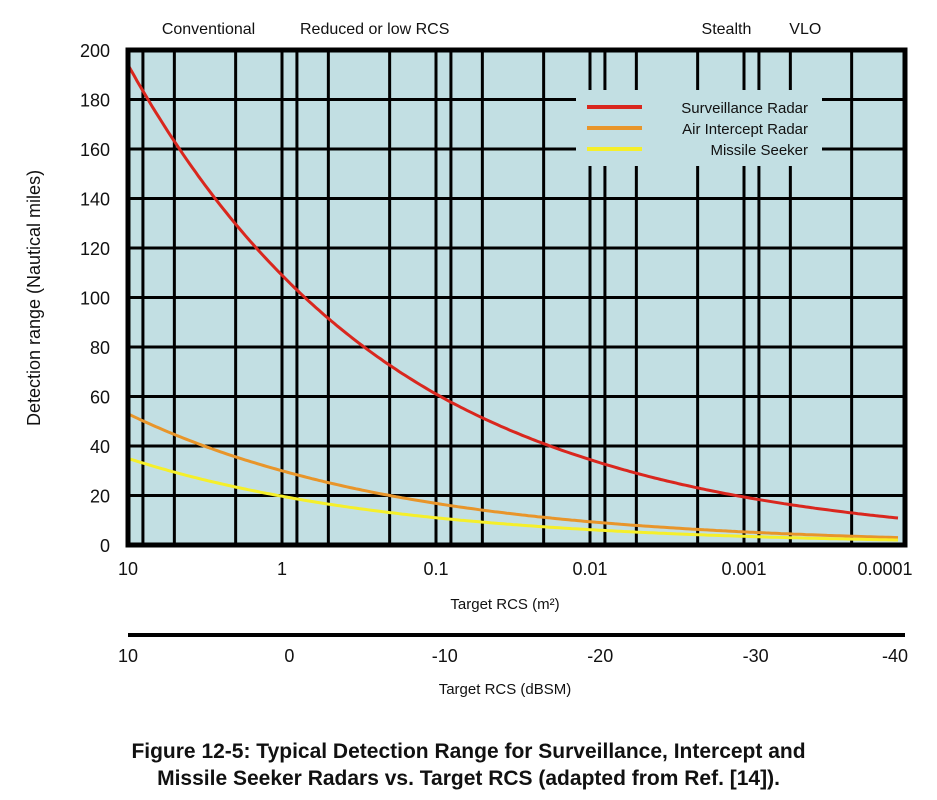  What do you see at coordinates (743, 569) in the screenshot?
I see `x-tick-label: 0.001` at bounding box center [743, 569].